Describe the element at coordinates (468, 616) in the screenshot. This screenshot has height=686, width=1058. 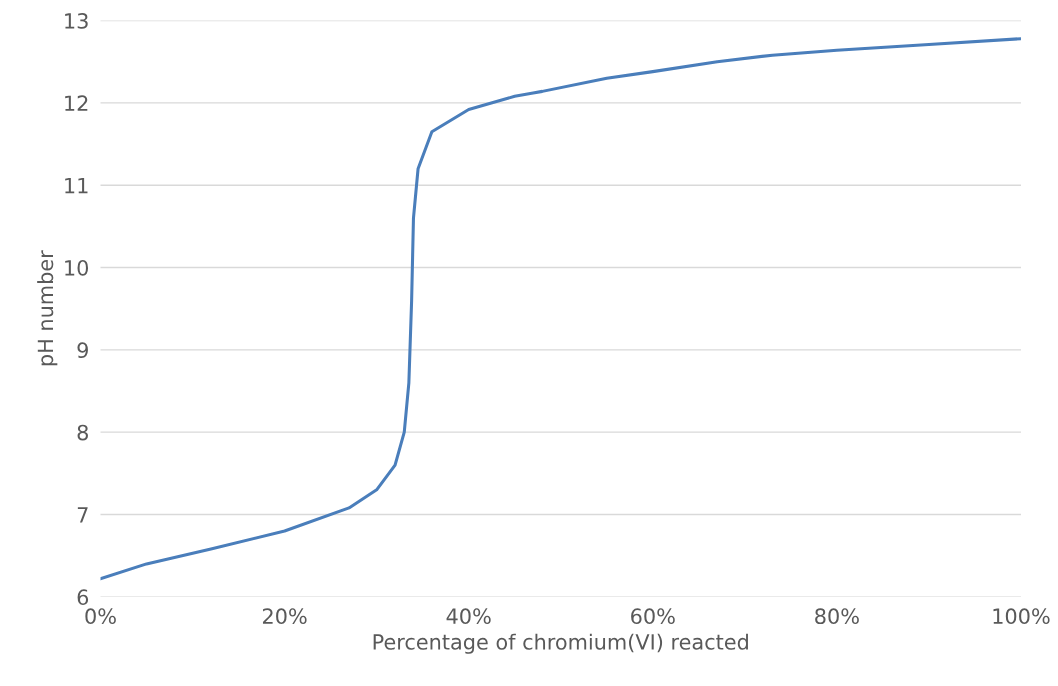
I see `x-tick-label: 40%` at that location.